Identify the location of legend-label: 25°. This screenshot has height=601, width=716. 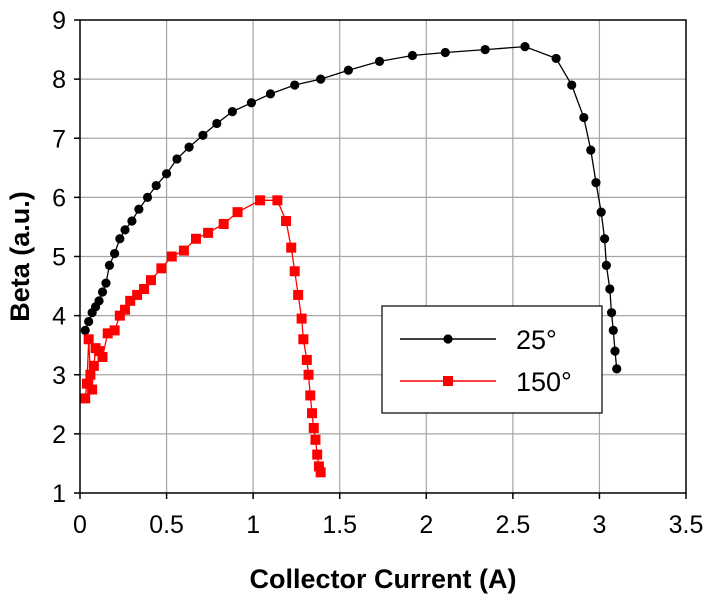
(536, 340).